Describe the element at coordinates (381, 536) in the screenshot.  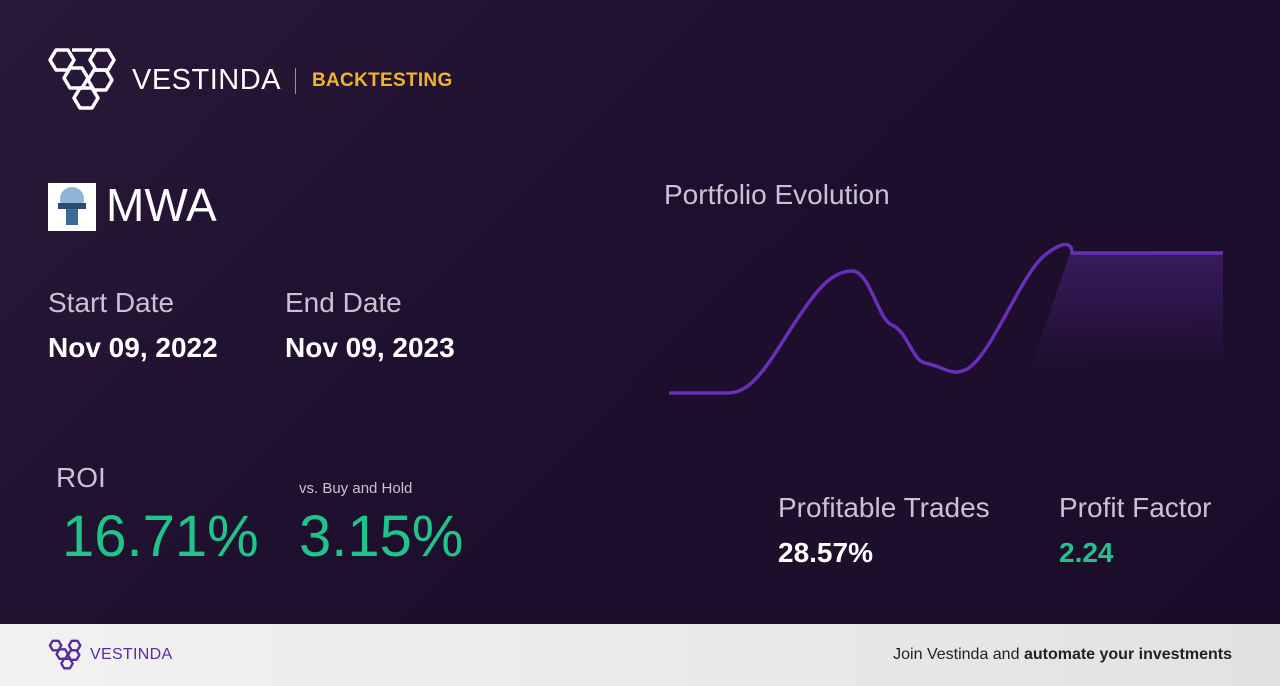
I see `vs-value: 3.15%` at that location.